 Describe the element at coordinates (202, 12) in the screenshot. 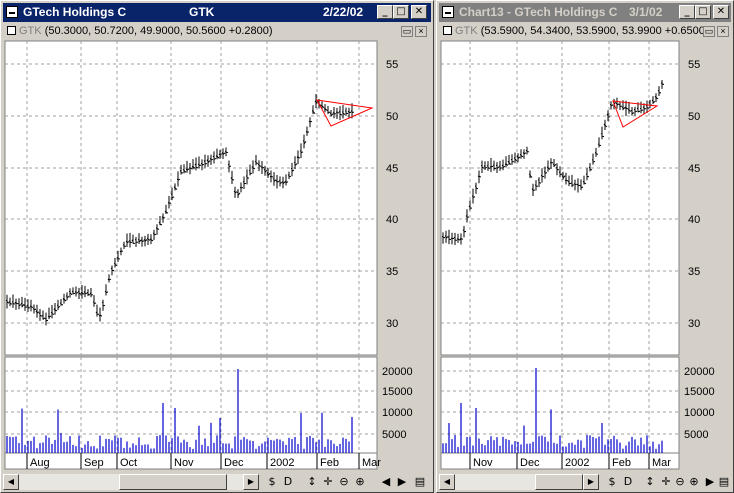

I see `window-symbol: GTK` at that location.